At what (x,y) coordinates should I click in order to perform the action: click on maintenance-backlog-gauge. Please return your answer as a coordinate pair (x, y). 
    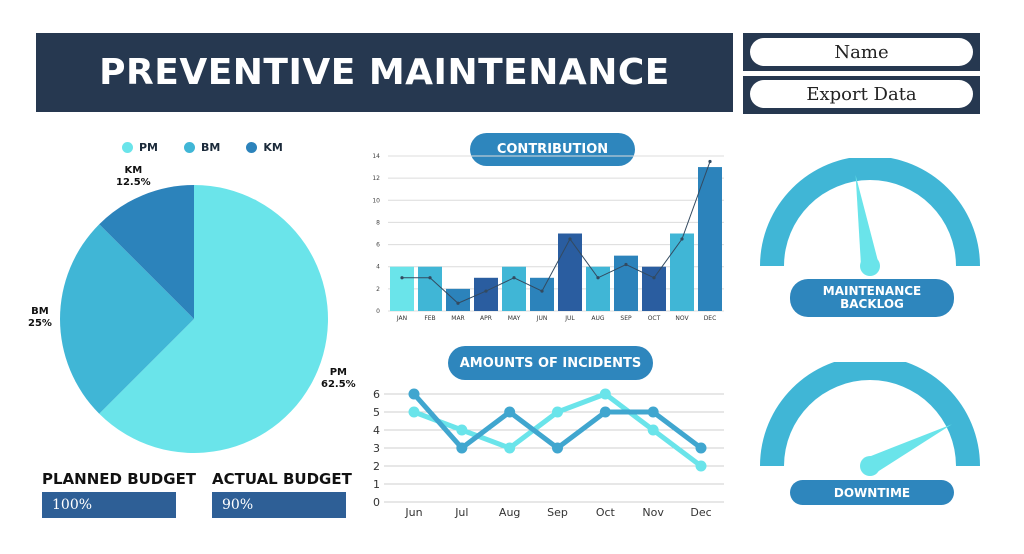
    Looking at the image, I should click on (870, 217).